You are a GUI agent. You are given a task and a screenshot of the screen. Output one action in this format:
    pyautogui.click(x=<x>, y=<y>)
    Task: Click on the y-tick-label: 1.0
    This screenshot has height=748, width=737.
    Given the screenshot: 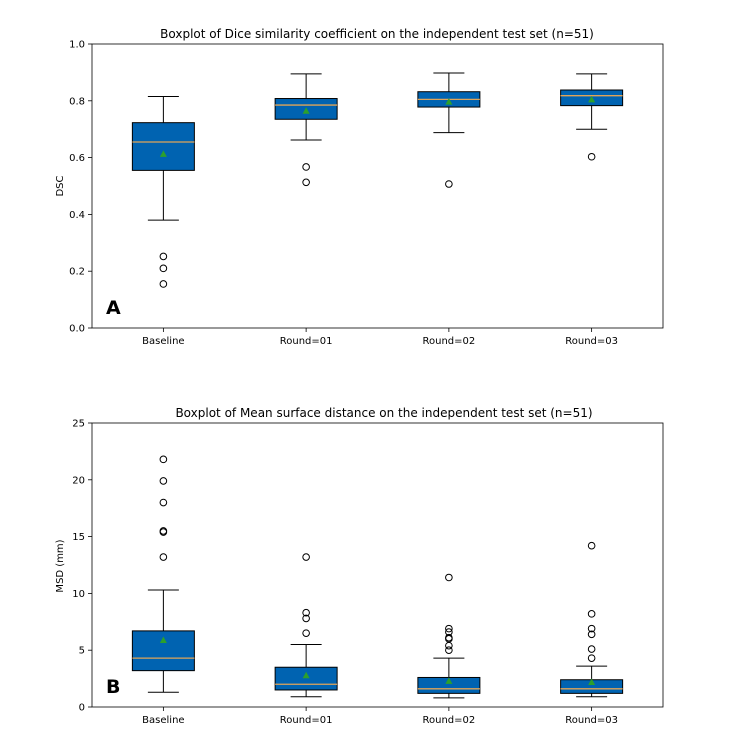 What is the action you would take?
    pyautogui.click(x=77, y=45)
    